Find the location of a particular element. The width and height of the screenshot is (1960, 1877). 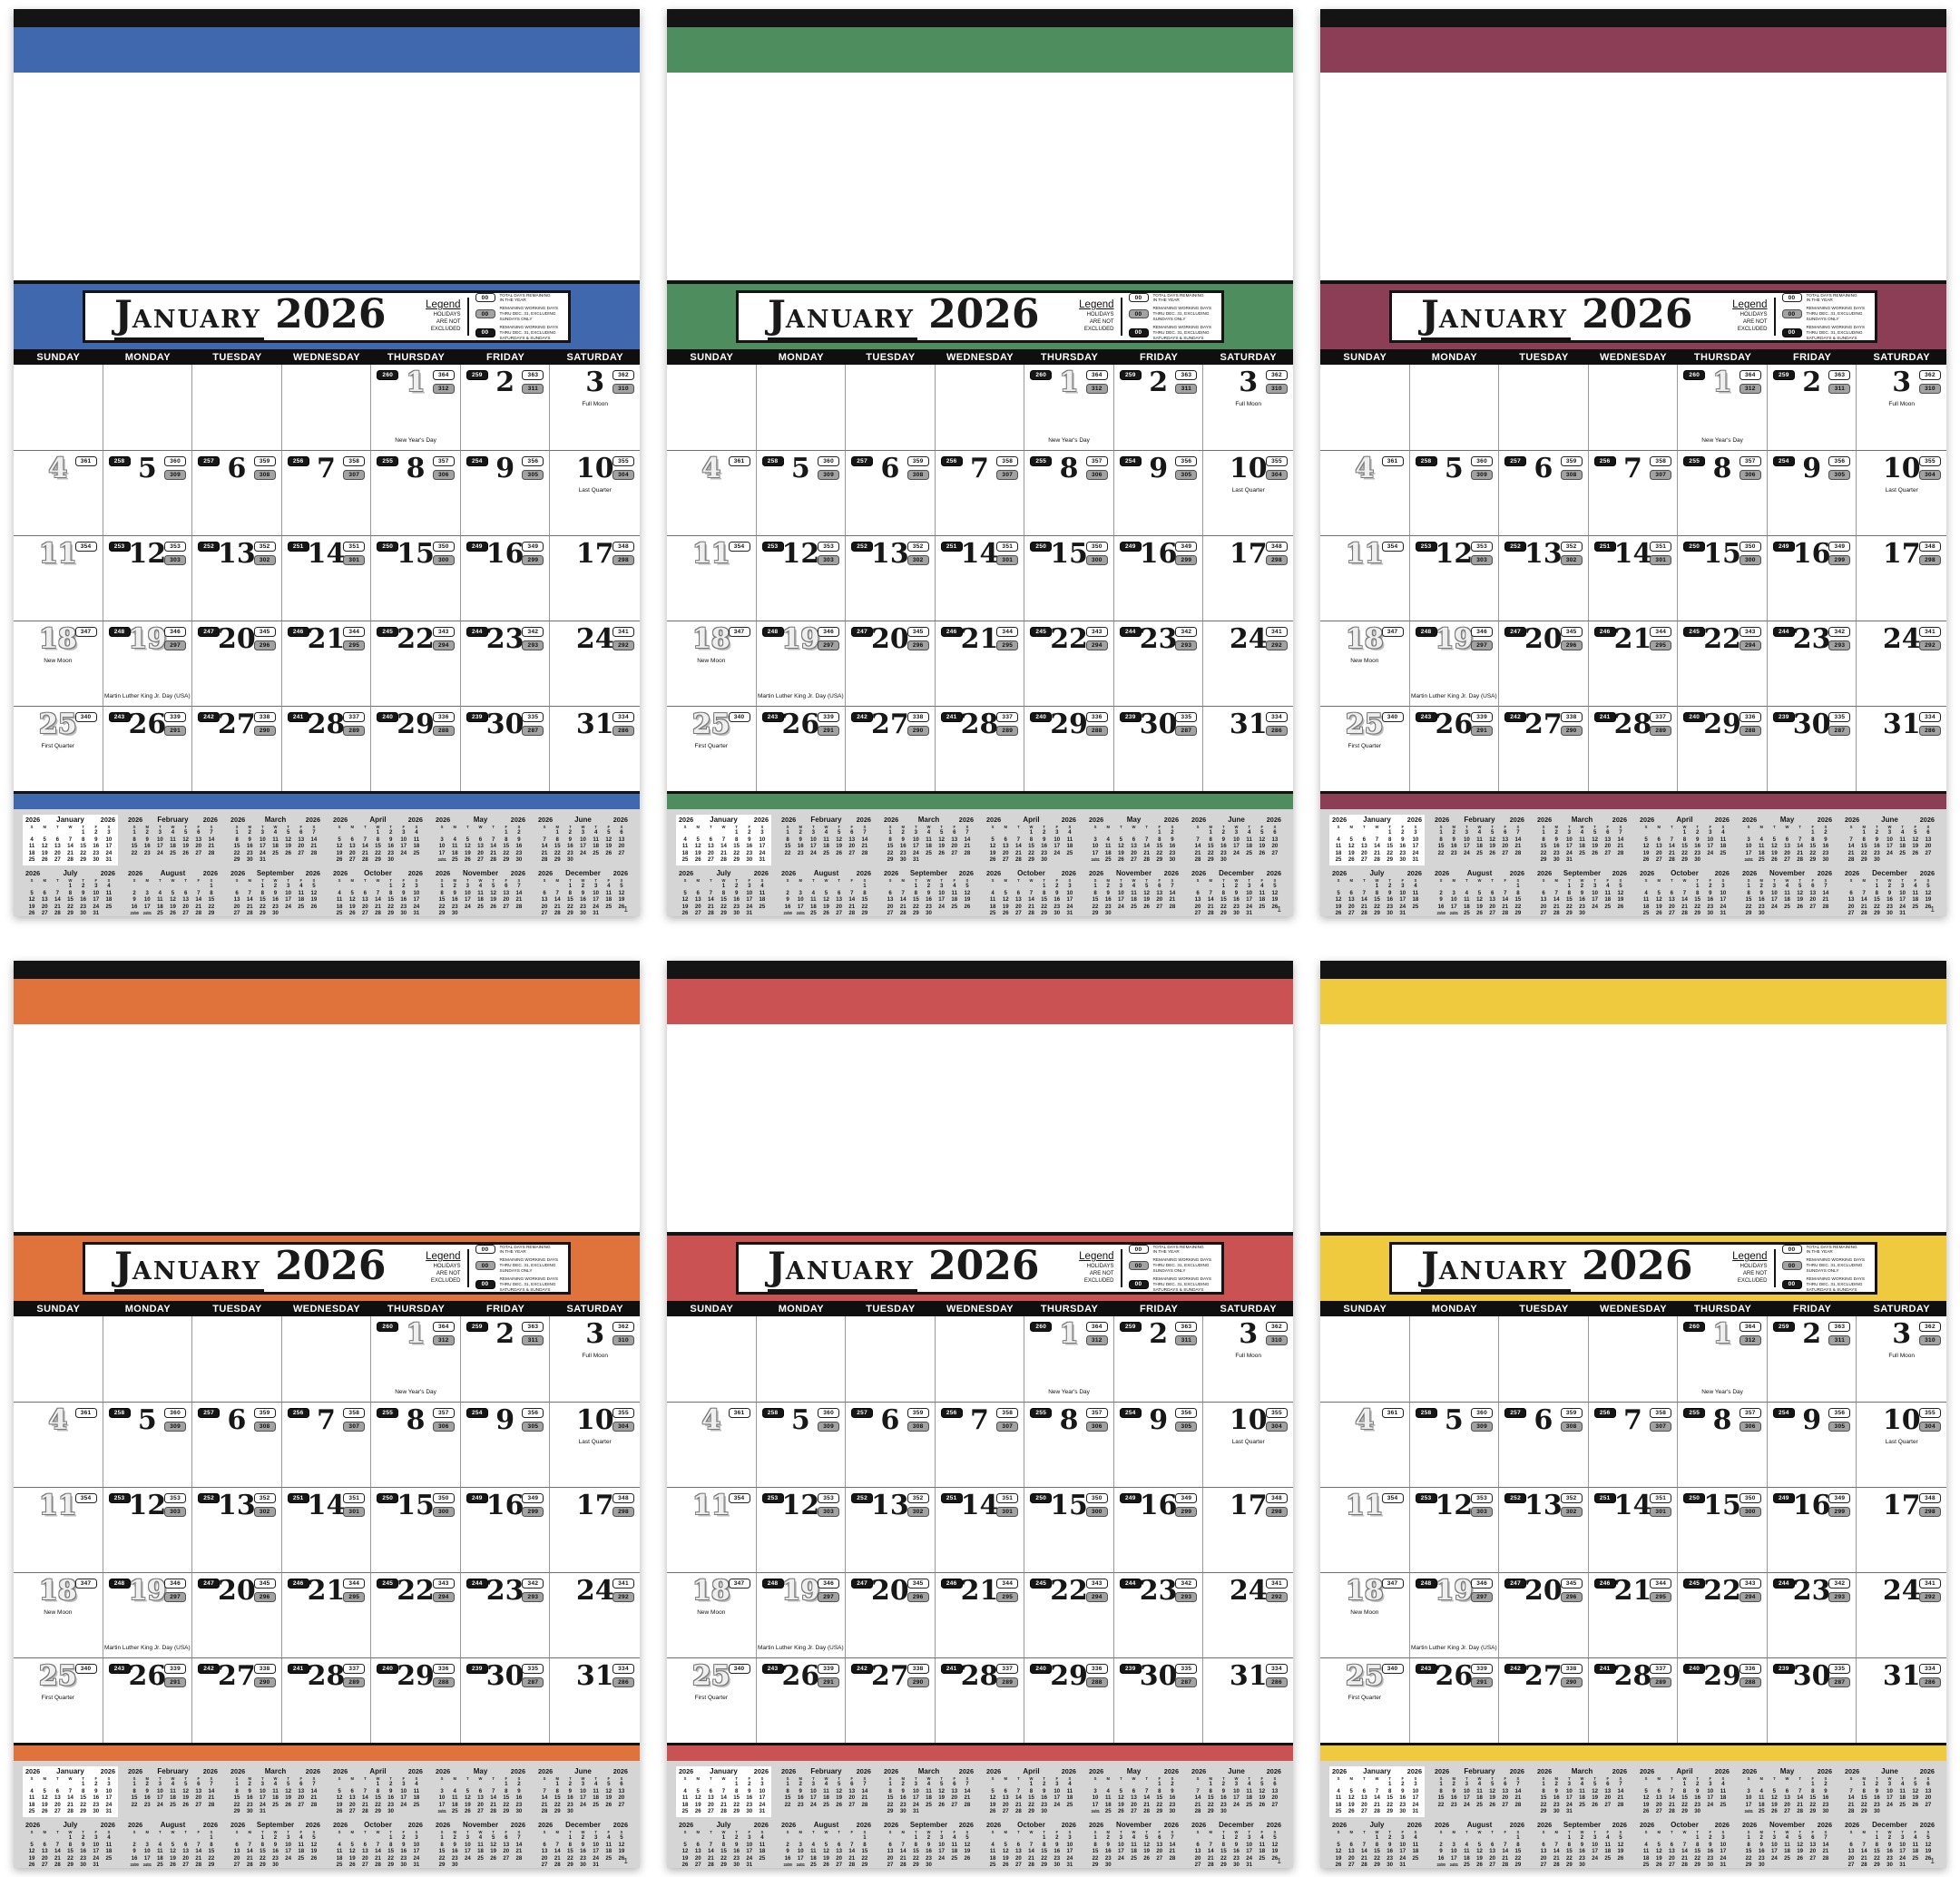

mini-day: 22 is located at coordinates (1876, 1858).